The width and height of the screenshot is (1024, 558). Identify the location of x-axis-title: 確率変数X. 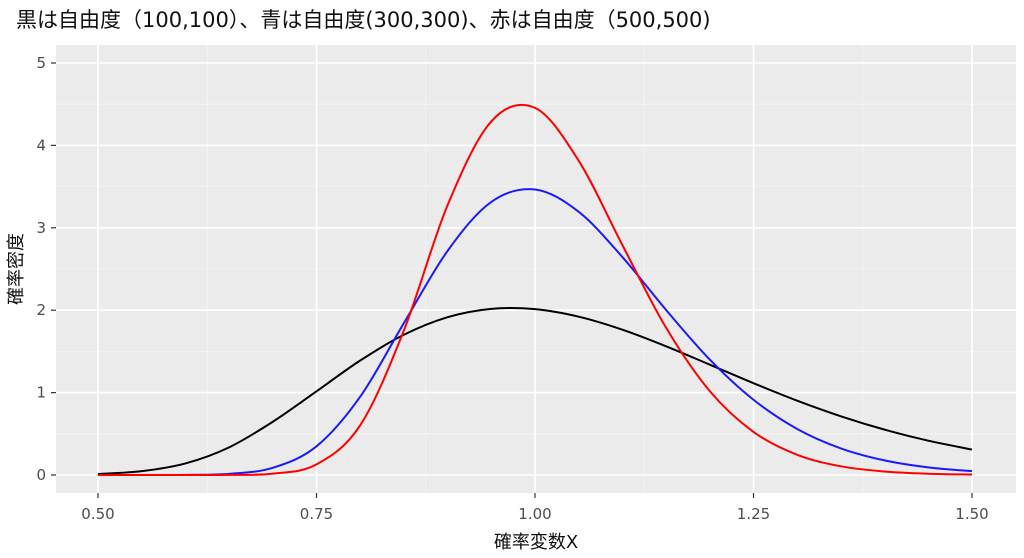
(536, 542).